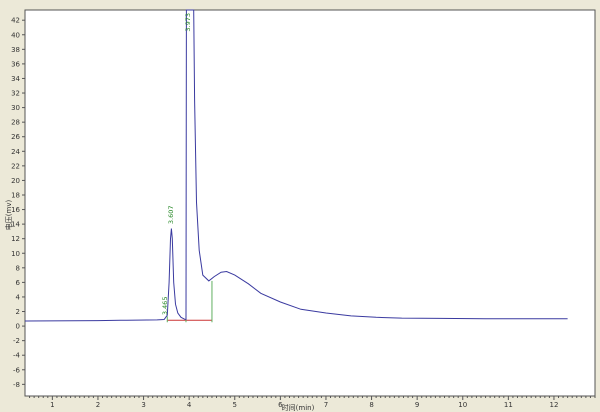 The image size is (600, 412). I want to click on x-tick-label: 10, so click(462, 405).